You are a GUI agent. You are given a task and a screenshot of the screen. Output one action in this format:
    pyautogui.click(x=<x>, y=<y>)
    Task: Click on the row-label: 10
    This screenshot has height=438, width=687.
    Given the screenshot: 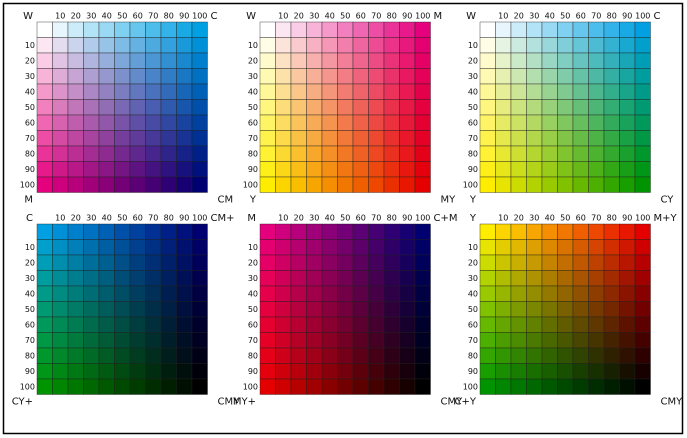 What is the action you would take?
    pyautogui.click(x=253, y=45)
    